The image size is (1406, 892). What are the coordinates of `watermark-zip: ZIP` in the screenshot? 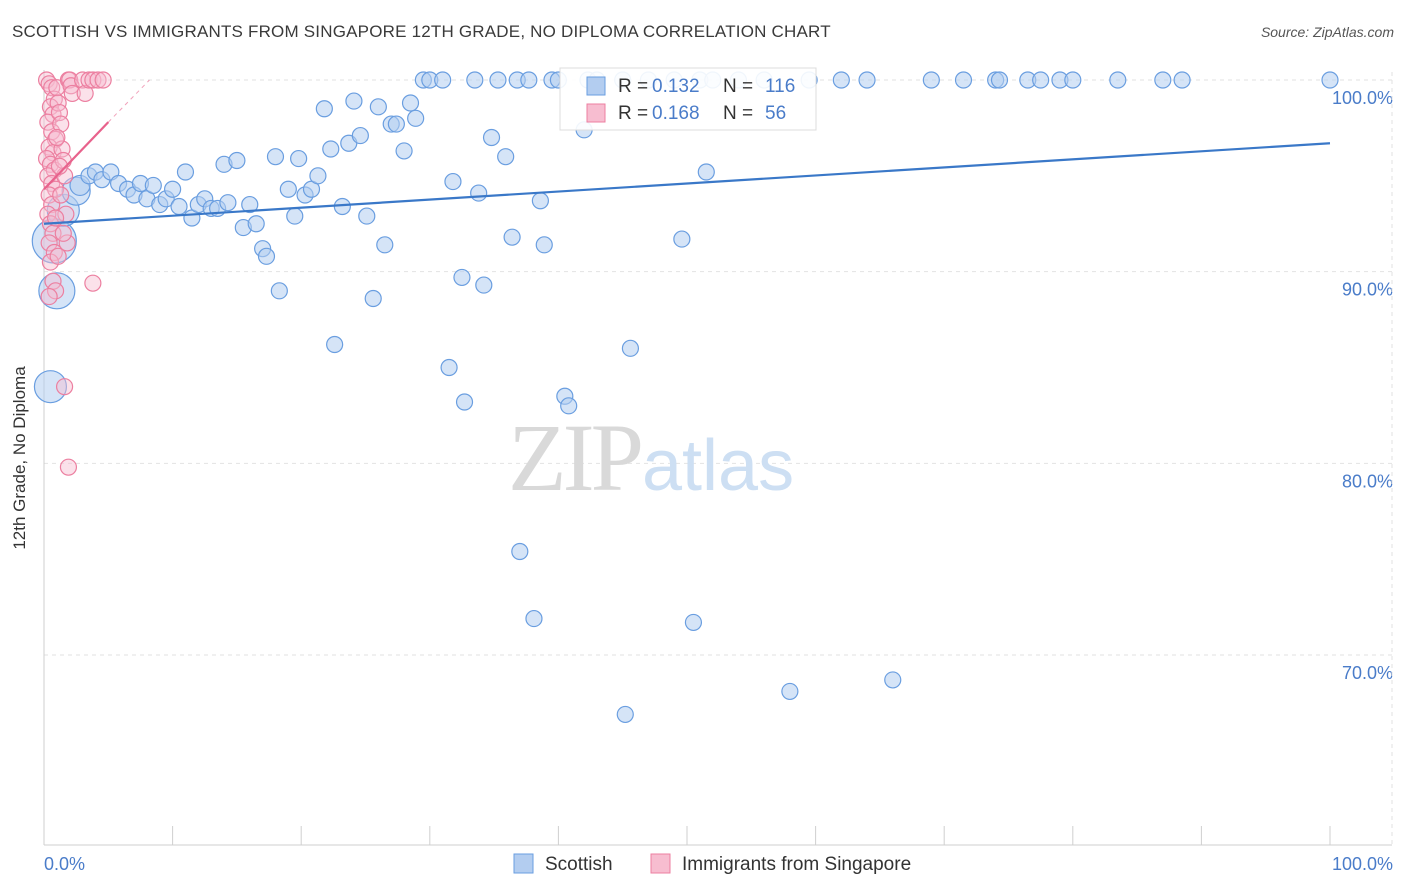 It's located at (574, 457).